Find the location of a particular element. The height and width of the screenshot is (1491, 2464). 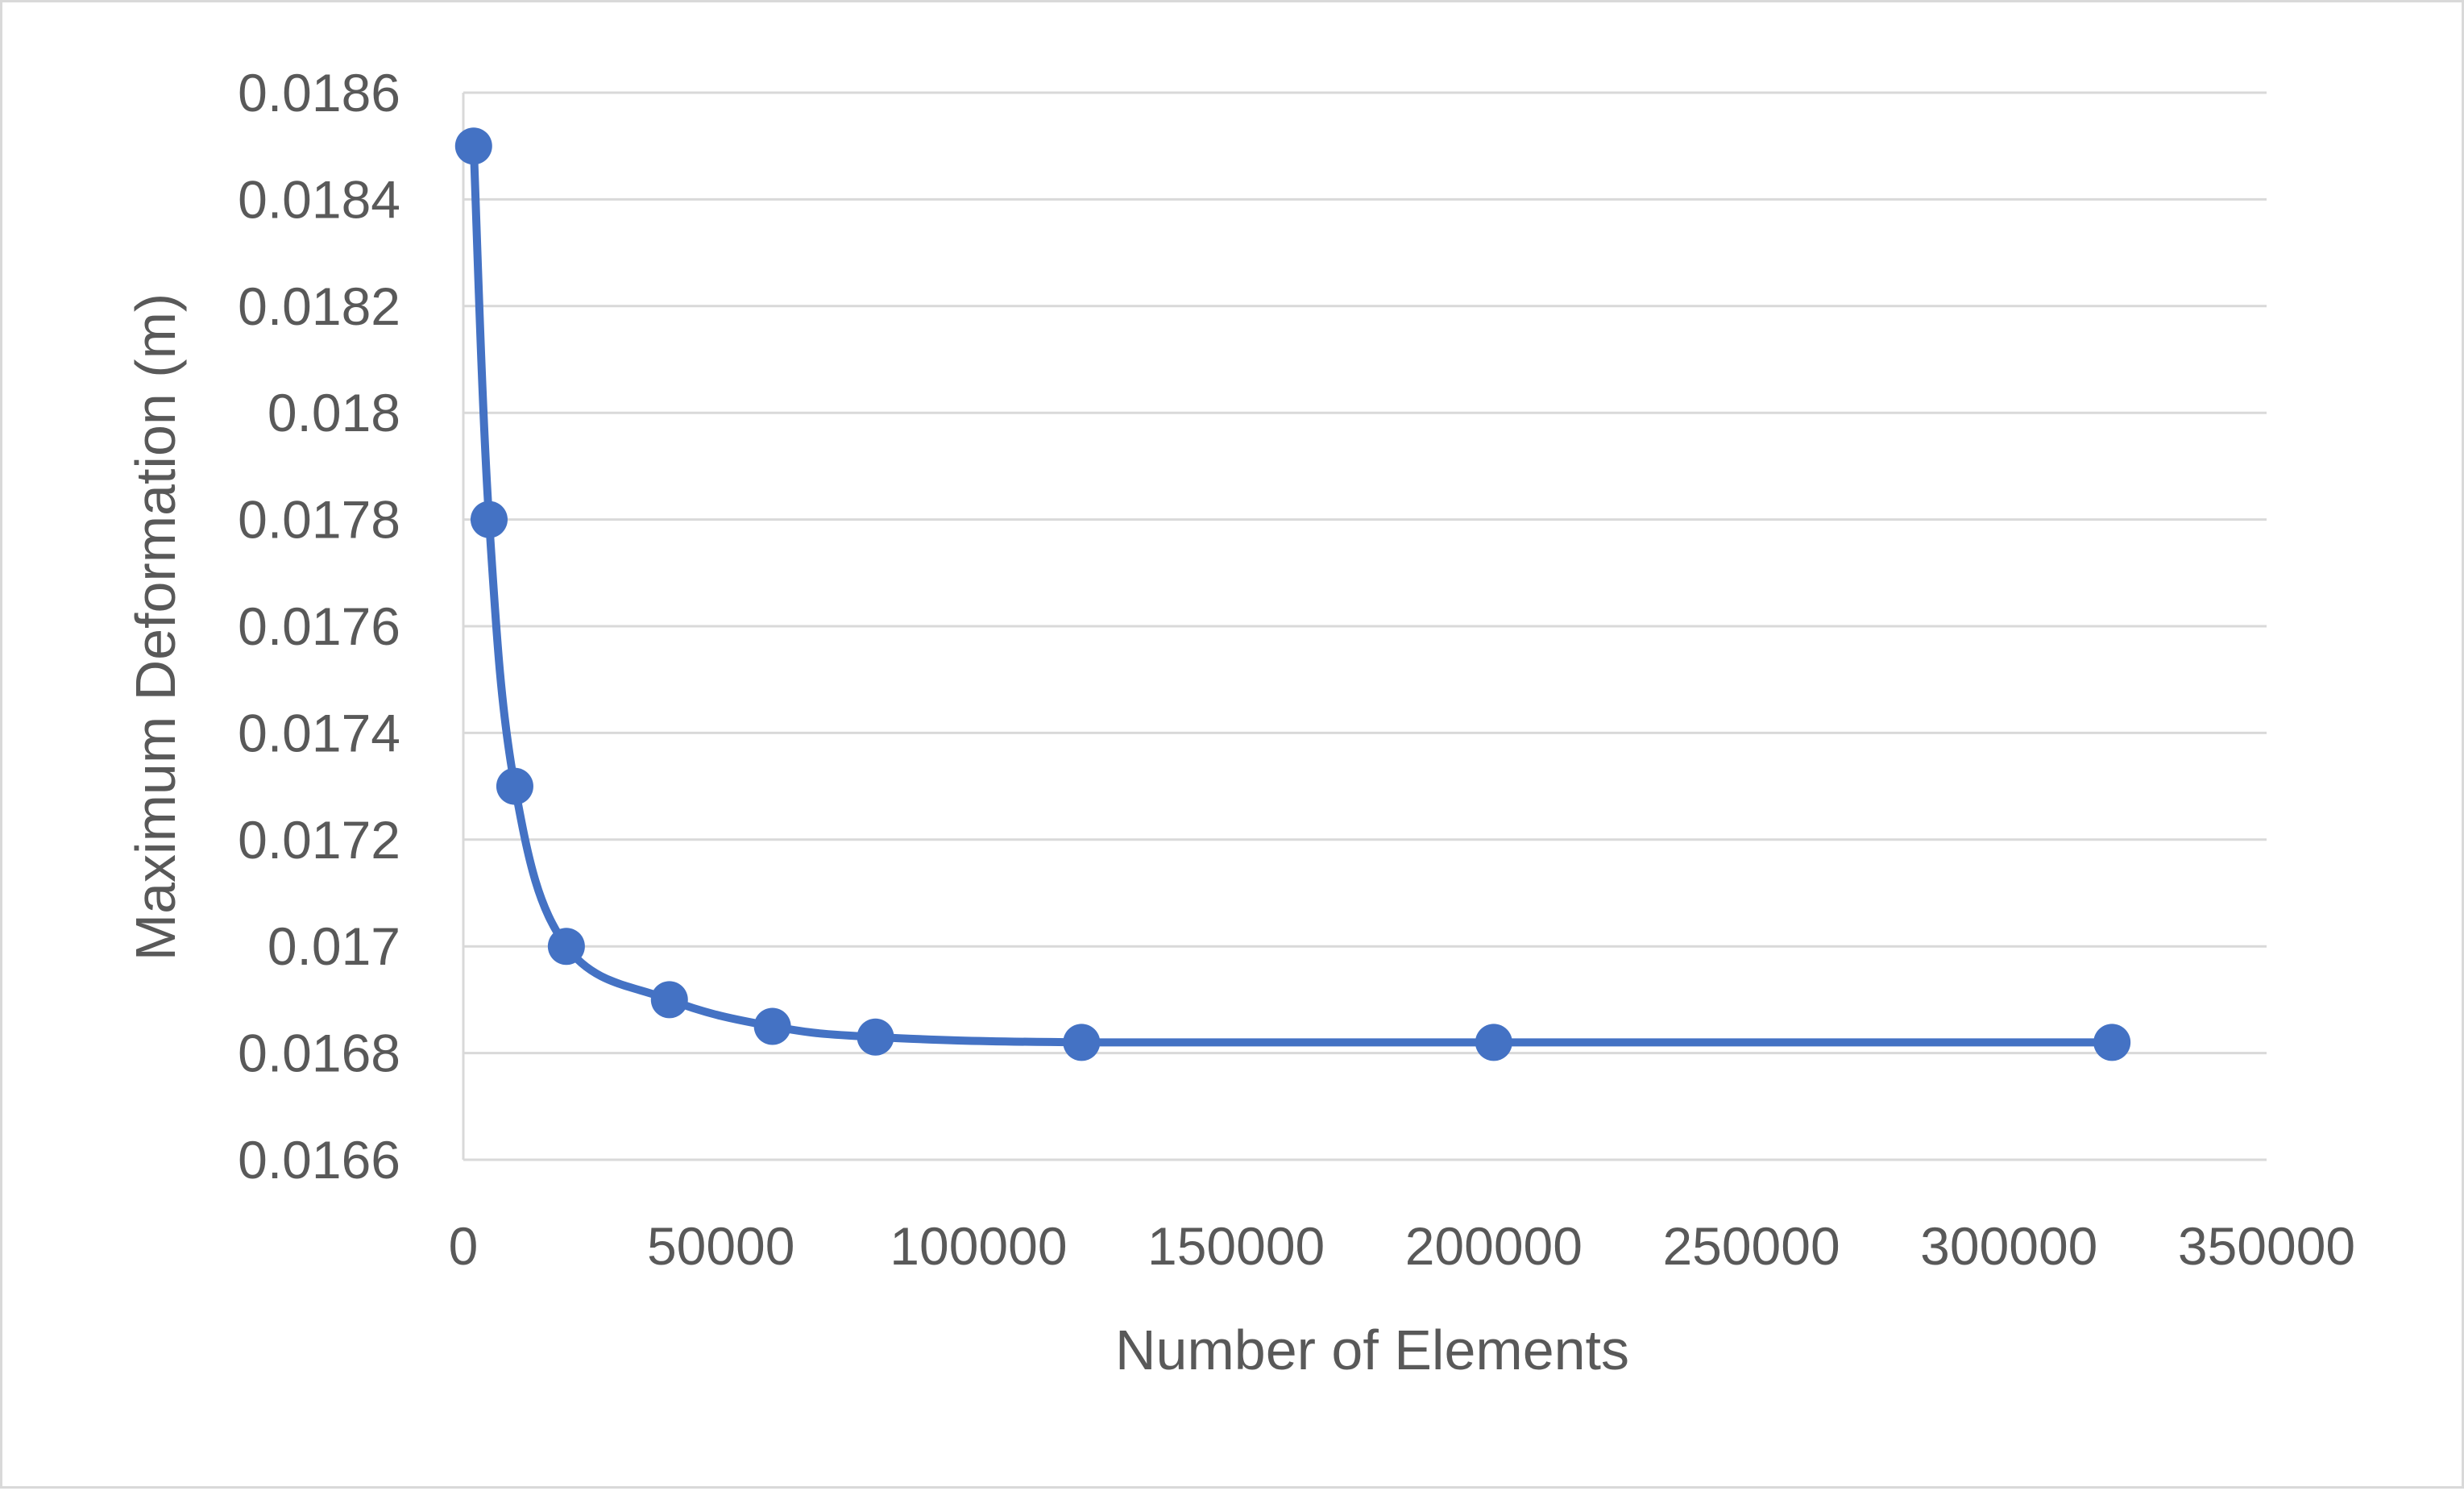

y-tick-label: 0.0184 is located at coordinates (319, 199).